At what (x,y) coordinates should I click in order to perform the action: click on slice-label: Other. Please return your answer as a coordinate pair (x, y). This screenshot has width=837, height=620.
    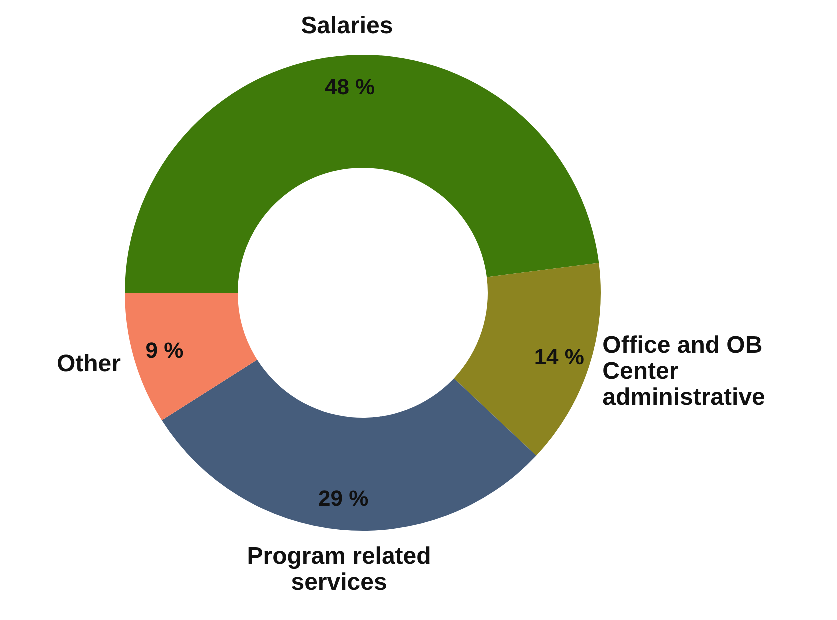
    Looking at the image, I should click on (89, 364).